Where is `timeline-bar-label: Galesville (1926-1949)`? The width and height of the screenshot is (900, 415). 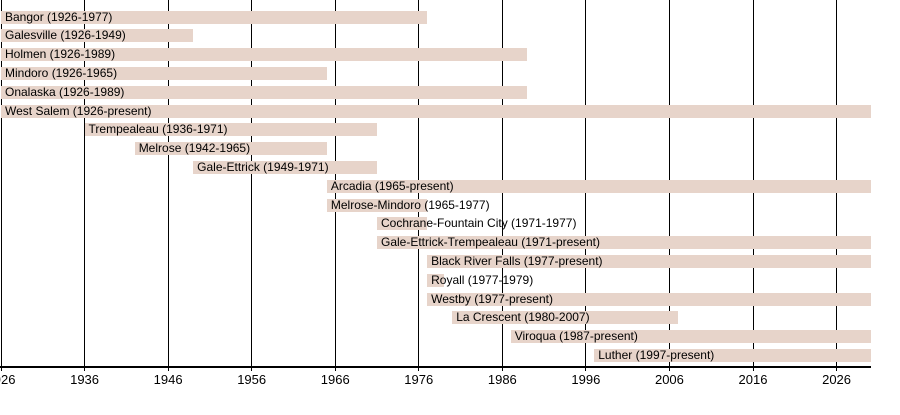 timeline-bar-label: Galesville (1926-1949) is located at coordinates (65, 35).